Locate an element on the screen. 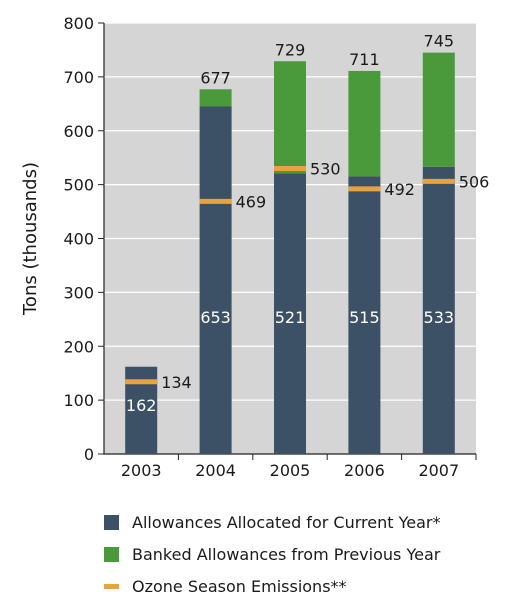 The height and width of the screenshot is (602, 526). x-tick-label: 2005 is located at coordinates (290, 470).